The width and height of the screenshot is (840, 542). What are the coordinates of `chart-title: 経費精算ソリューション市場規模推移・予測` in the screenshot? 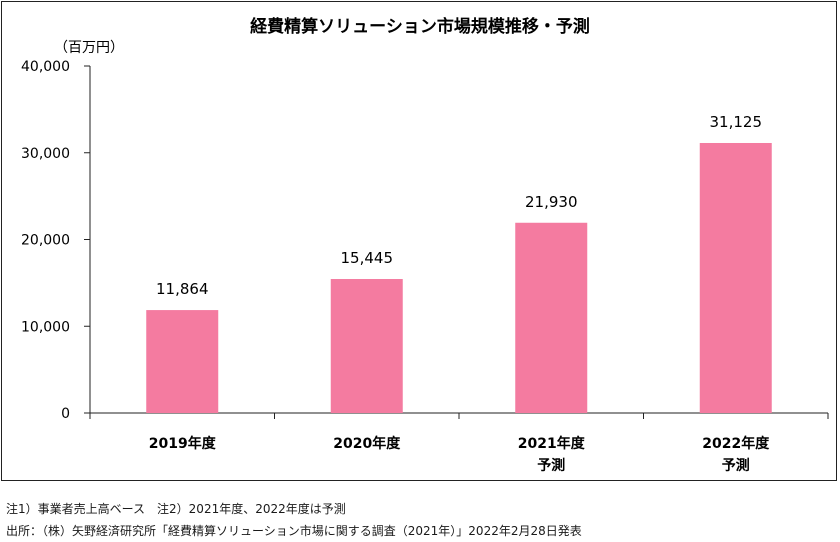 It's located at (420, 26).